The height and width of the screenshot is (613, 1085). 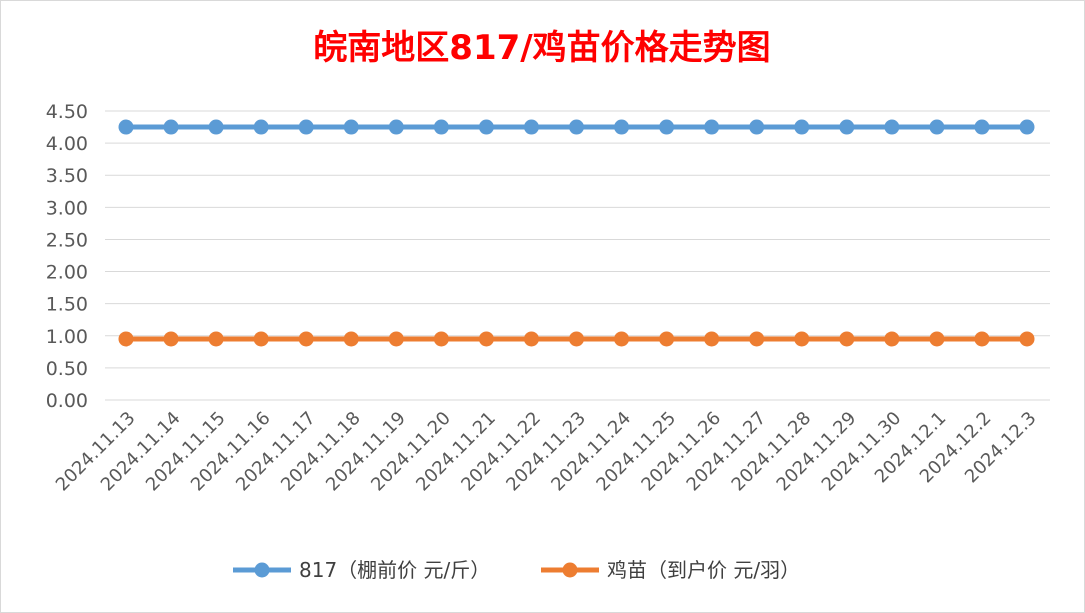 I want to click on legend-entry-2: 鸡苗（到户价 元/羽）, so click(x=670, y=570).